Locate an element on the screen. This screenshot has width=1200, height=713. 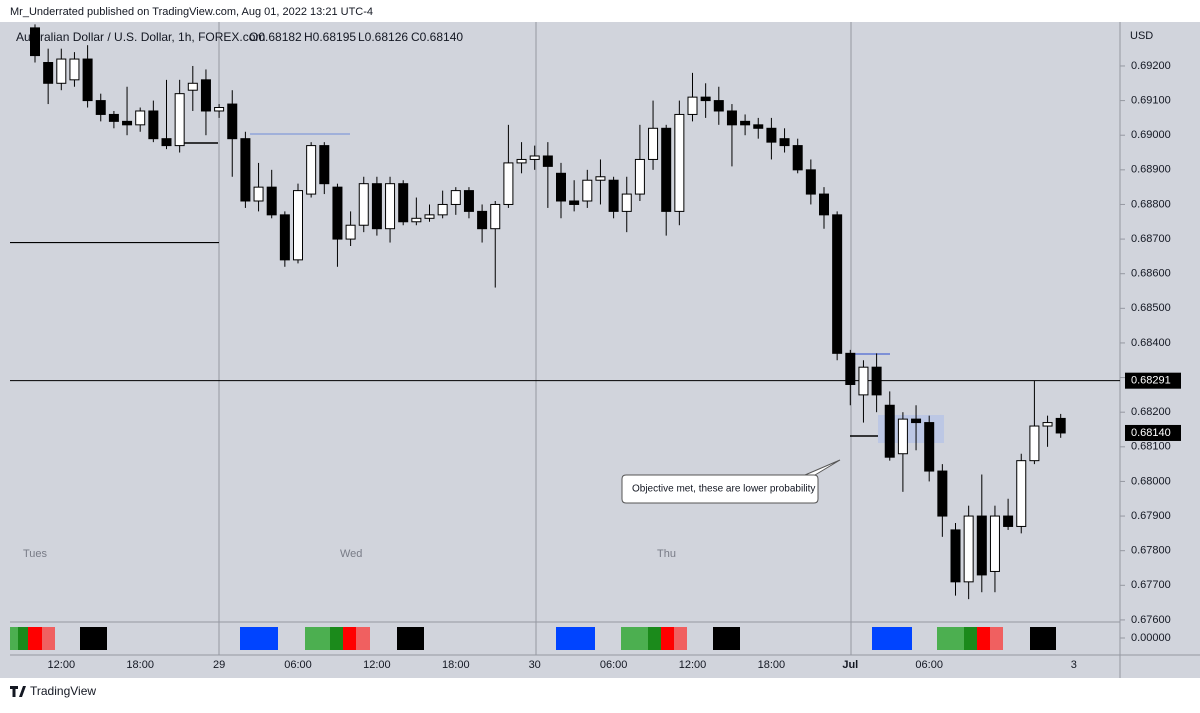
y-tick-label: 0.68600 is located at coordinates (1151, 274).